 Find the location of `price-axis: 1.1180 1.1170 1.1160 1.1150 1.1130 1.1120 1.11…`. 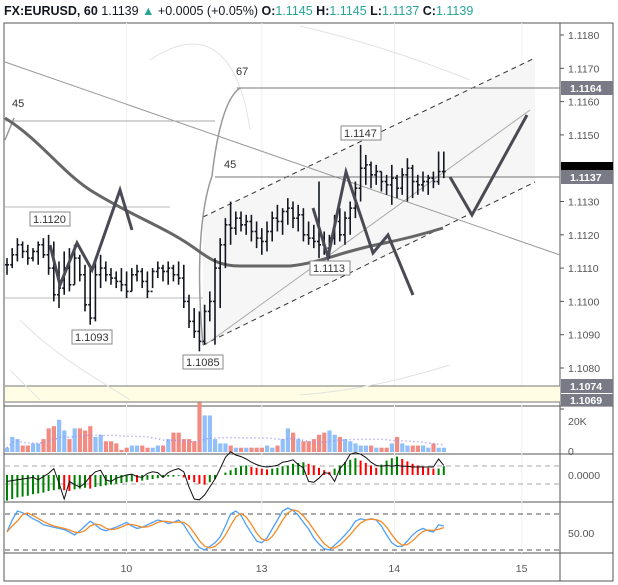

price-axis: 1.1180 1.1170 1.1160 1.1150 1.1130 1.1120 1.11… is located at coordinates (580, 202).